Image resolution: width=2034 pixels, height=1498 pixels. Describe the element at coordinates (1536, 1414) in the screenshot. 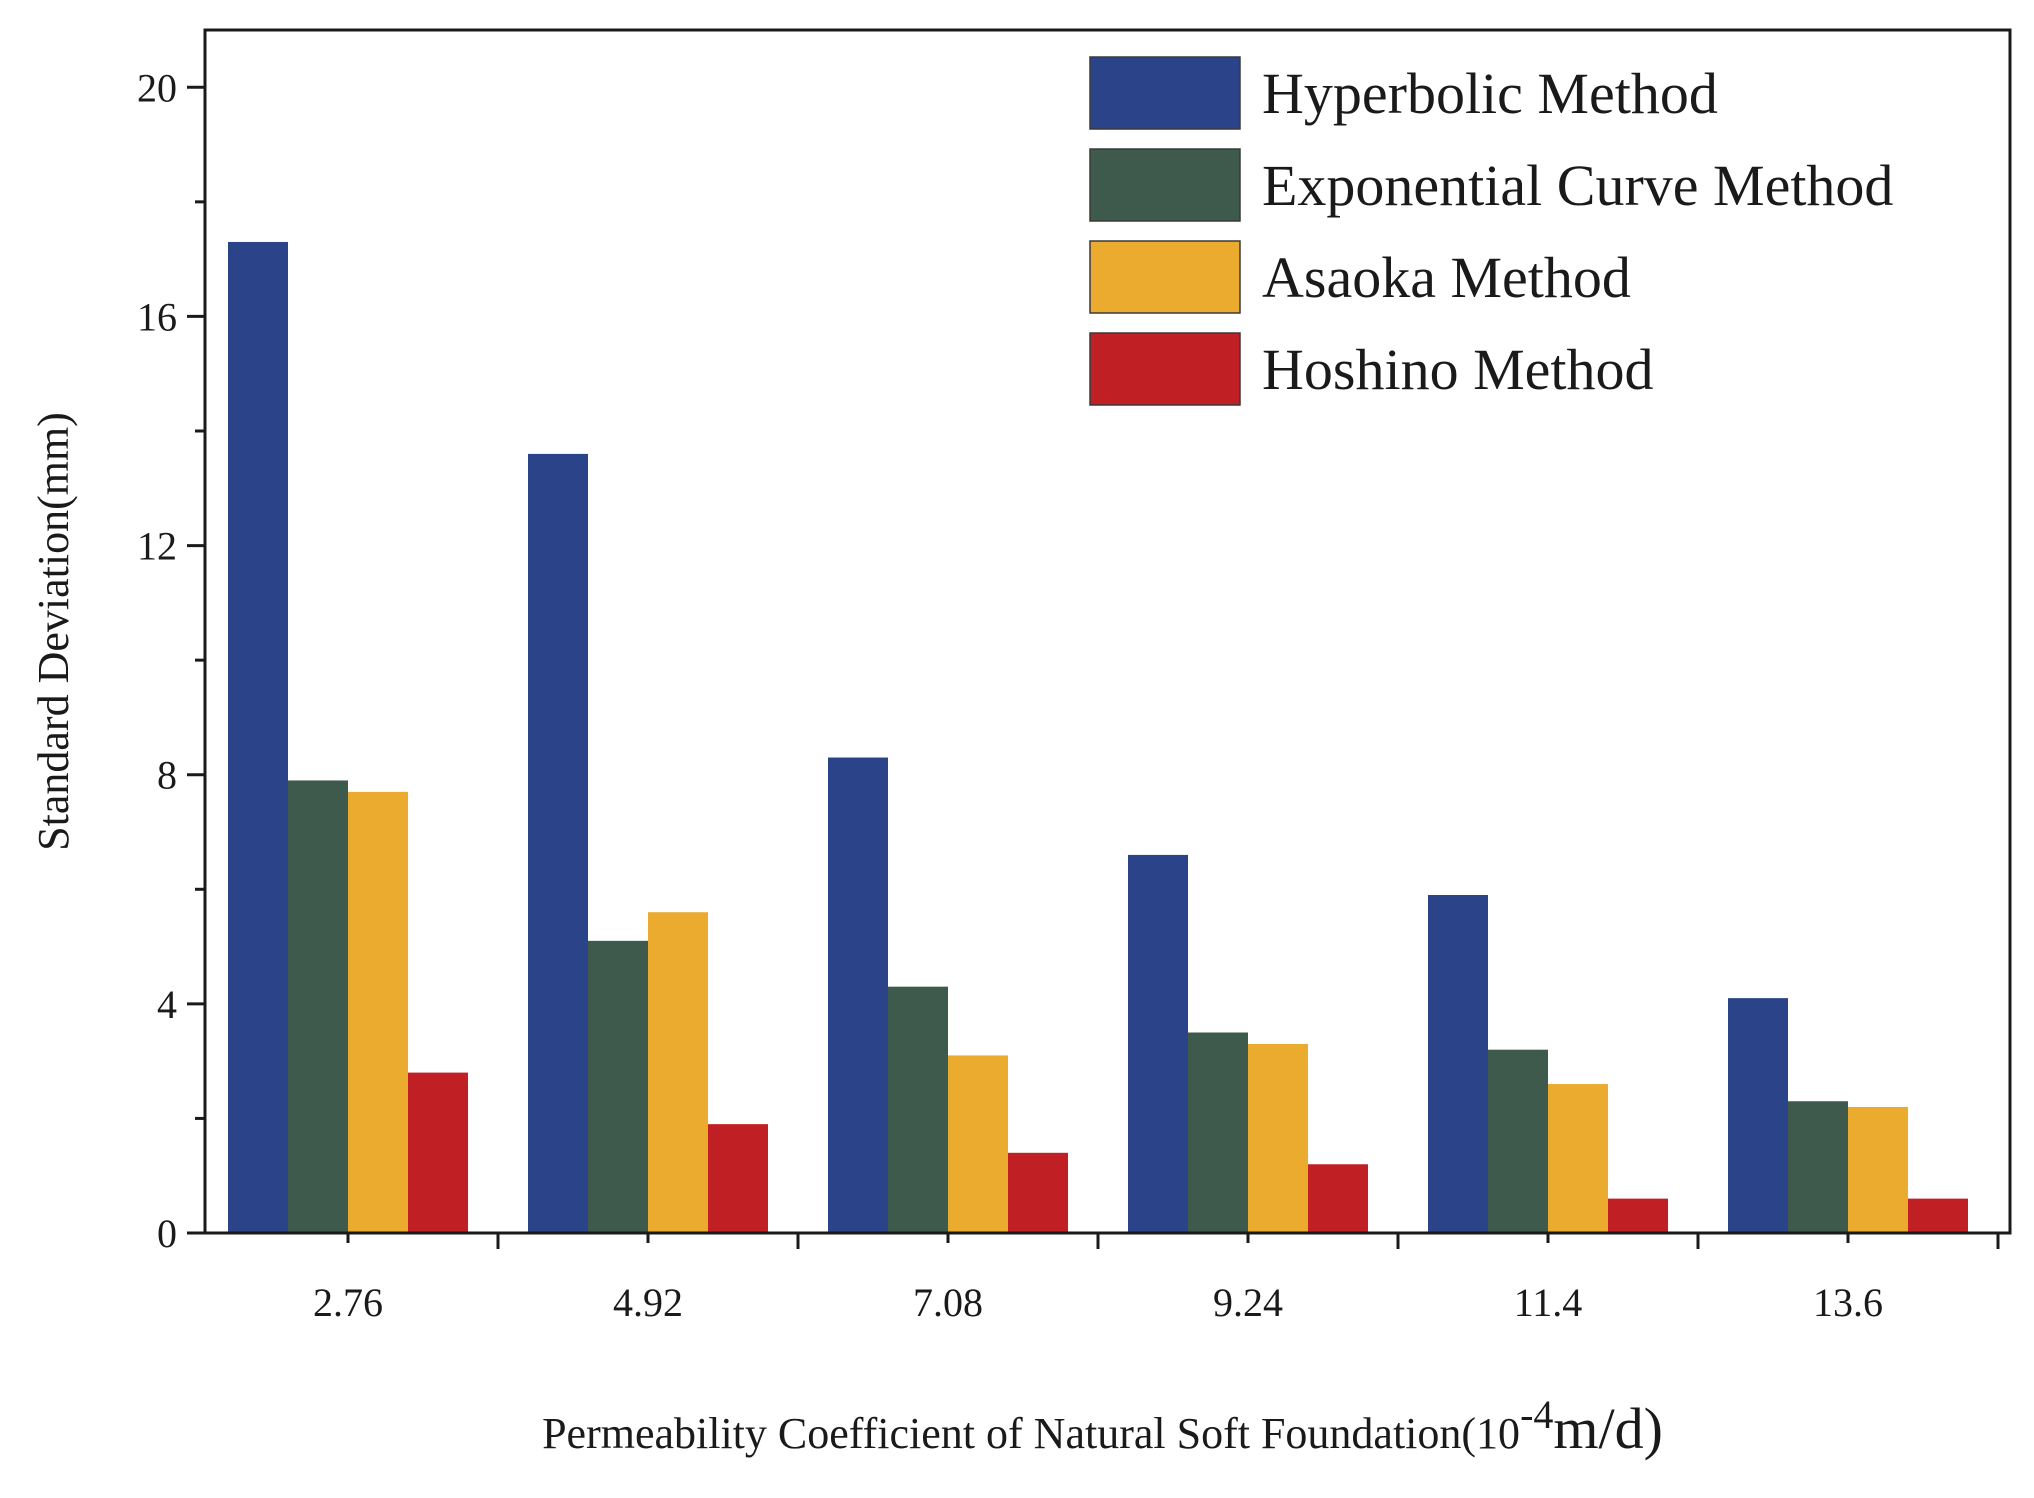

I see `x-axis-title-exponent: -4` at that location.